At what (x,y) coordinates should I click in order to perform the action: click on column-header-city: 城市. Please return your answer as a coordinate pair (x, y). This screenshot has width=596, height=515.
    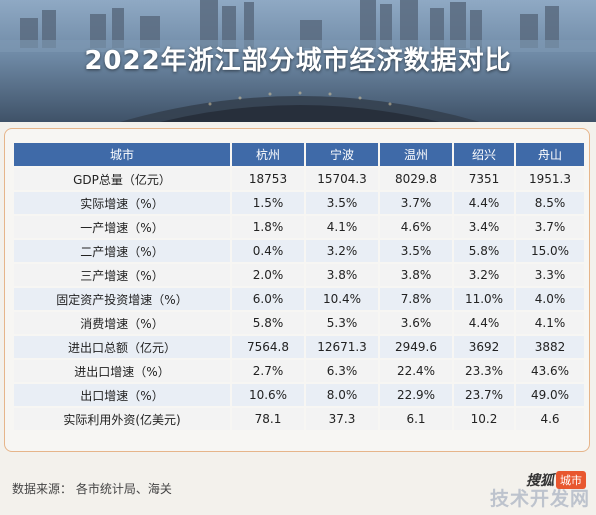
    Looking at the image, I should click on (122, 154).